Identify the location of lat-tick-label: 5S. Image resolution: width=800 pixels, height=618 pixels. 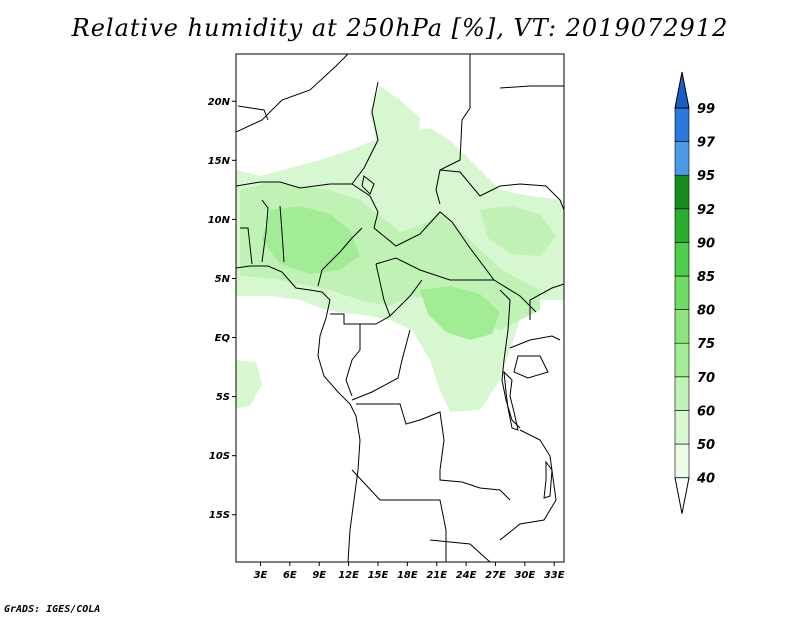
(223, 397).